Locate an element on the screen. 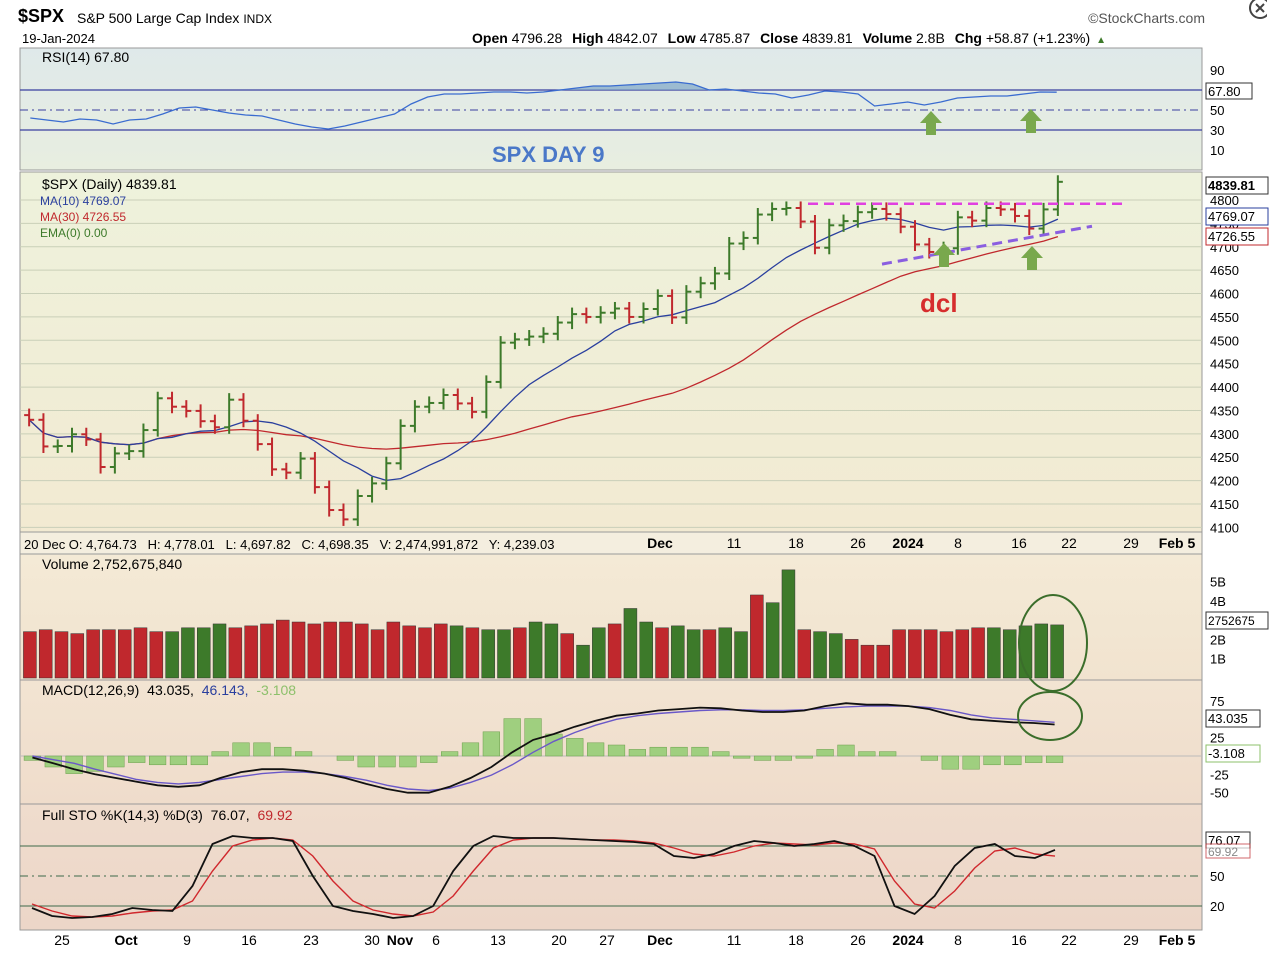  price-tick-label: 4450 is located at coordinates (1224, 364).